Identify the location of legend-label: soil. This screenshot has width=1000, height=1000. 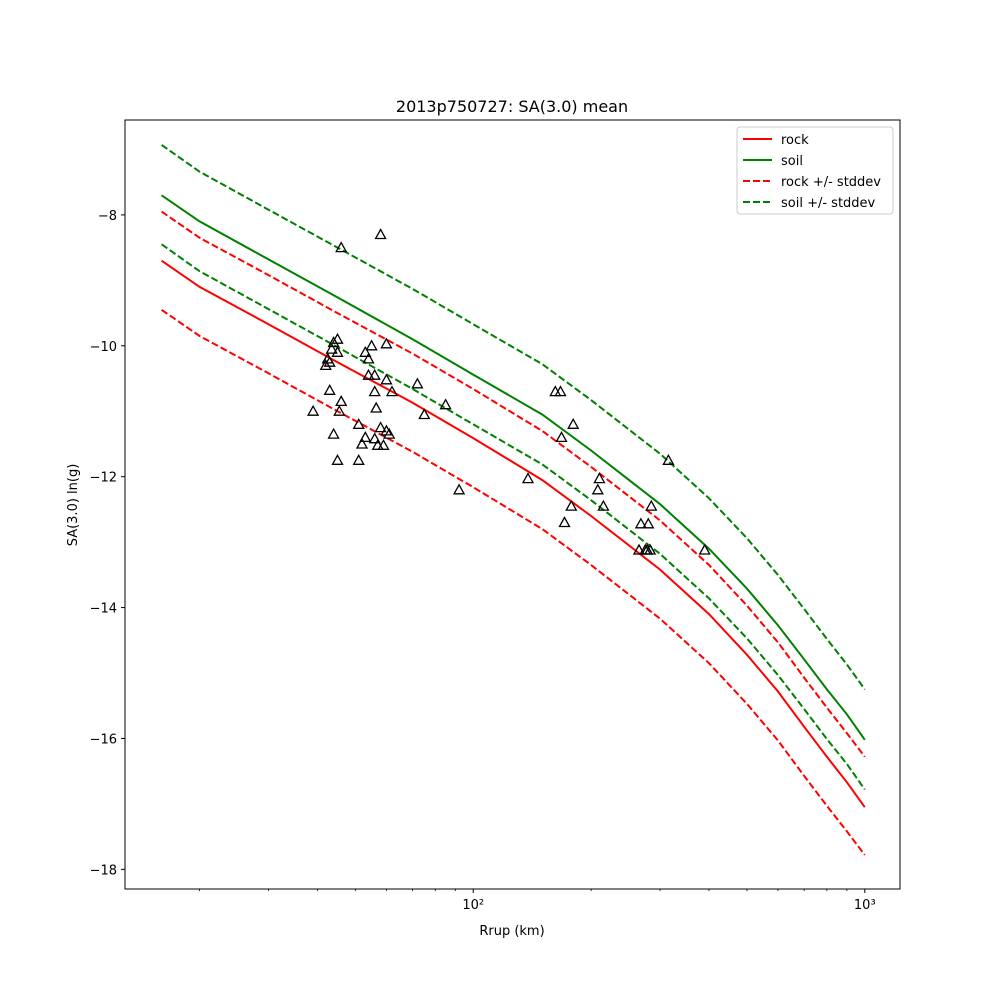
(792, 161).